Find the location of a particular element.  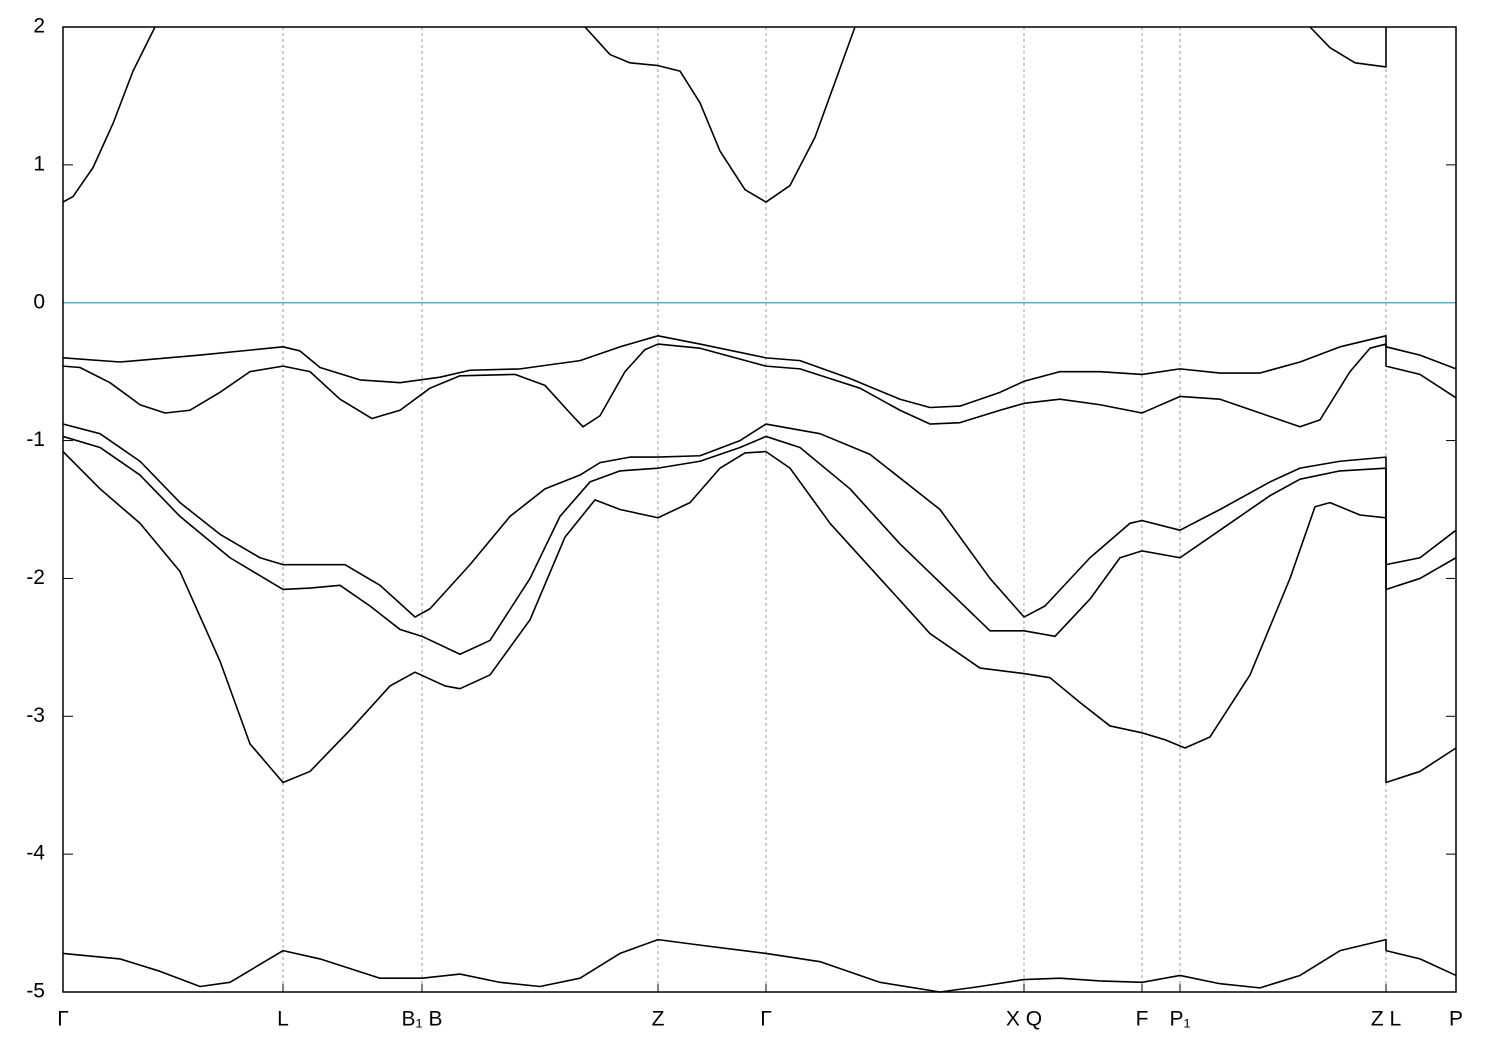

x-tick-label: X Q is located at coordinates (1024, 1019).